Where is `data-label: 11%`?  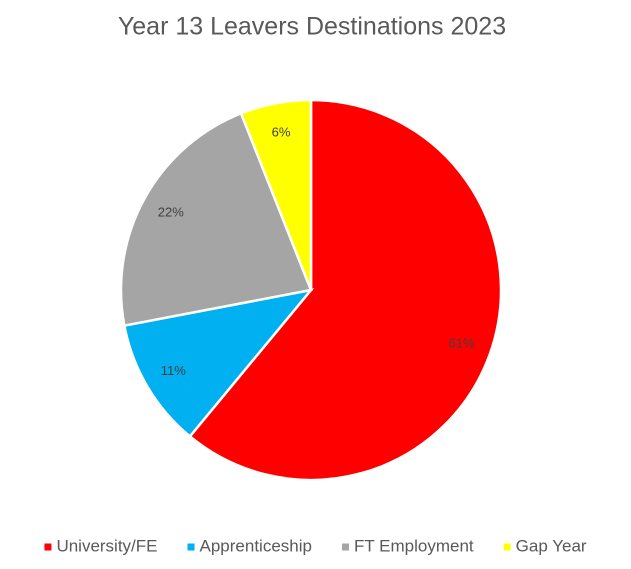
data-label: 11% is located at coordinates (173, 370).